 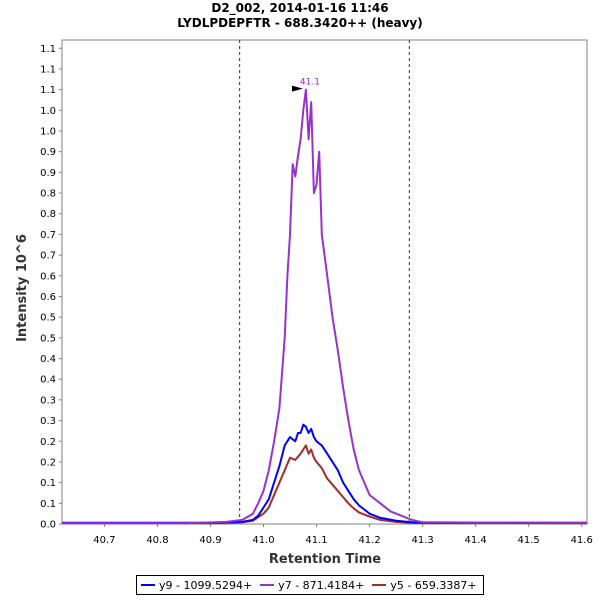 I want to click on legend-label: y9 - 1099.5294+, so click(x=206, y=585).